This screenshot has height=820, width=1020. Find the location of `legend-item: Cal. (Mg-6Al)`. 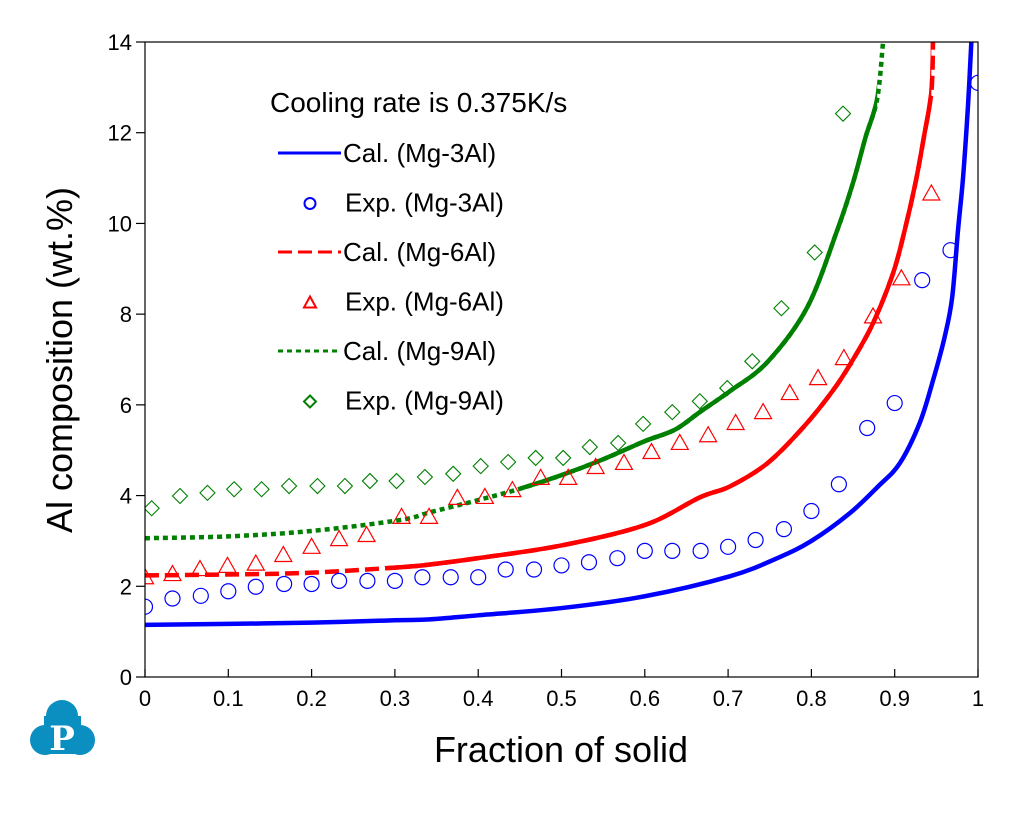

legend-item: Cal. (Mg-6Al) is located at coordinates (387, 252).